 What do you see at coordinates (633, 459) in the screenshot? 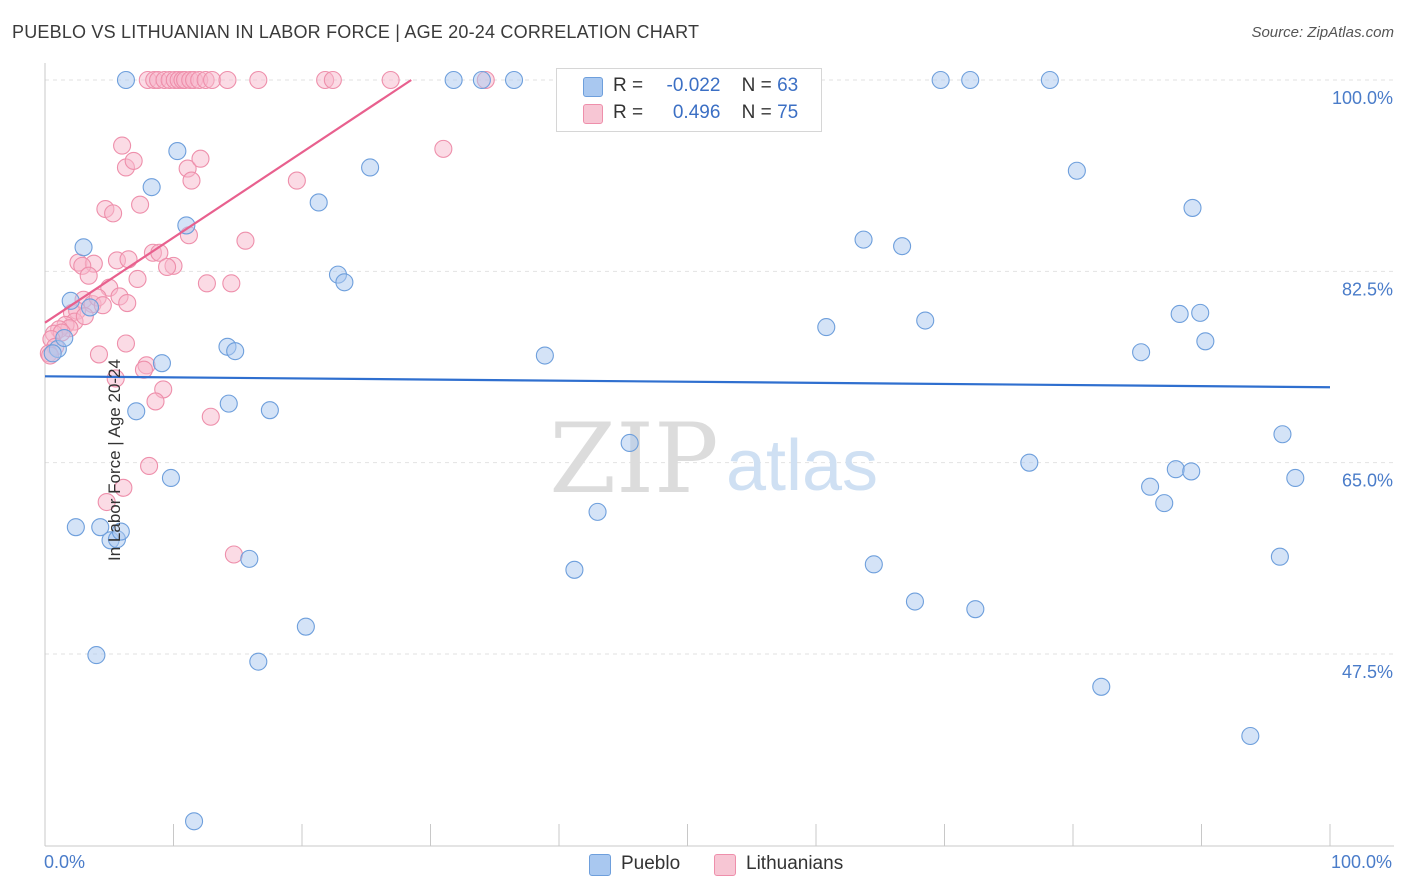
I see `watermark-zip: ZIP` at bounding box center [633, 459].